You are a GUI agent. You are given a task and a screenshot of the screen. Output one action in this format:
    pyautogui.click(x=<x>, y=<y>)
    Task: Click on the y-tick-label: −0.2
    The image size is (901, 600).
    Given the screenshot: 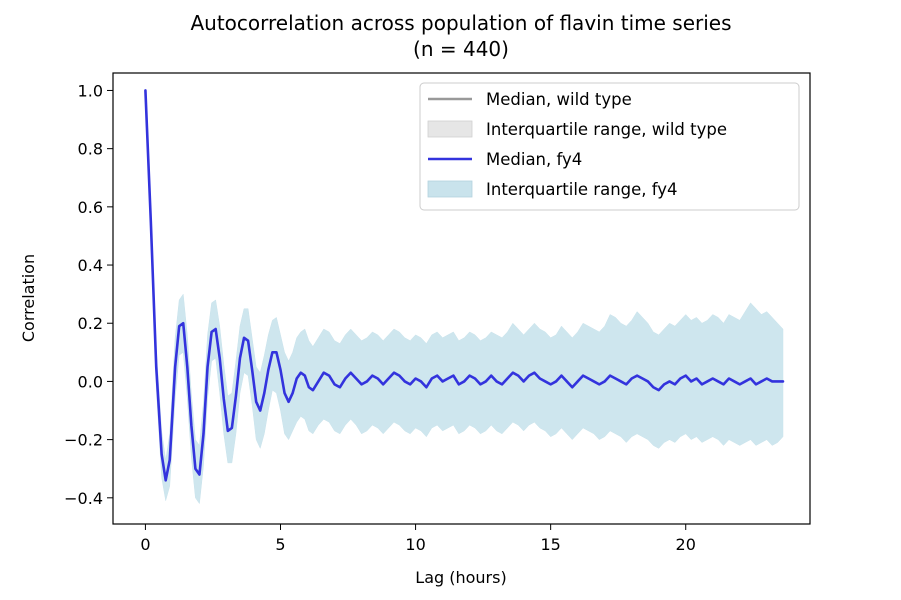 What is the action you would take?
    pyautogui.click(x=83, y=440)
    